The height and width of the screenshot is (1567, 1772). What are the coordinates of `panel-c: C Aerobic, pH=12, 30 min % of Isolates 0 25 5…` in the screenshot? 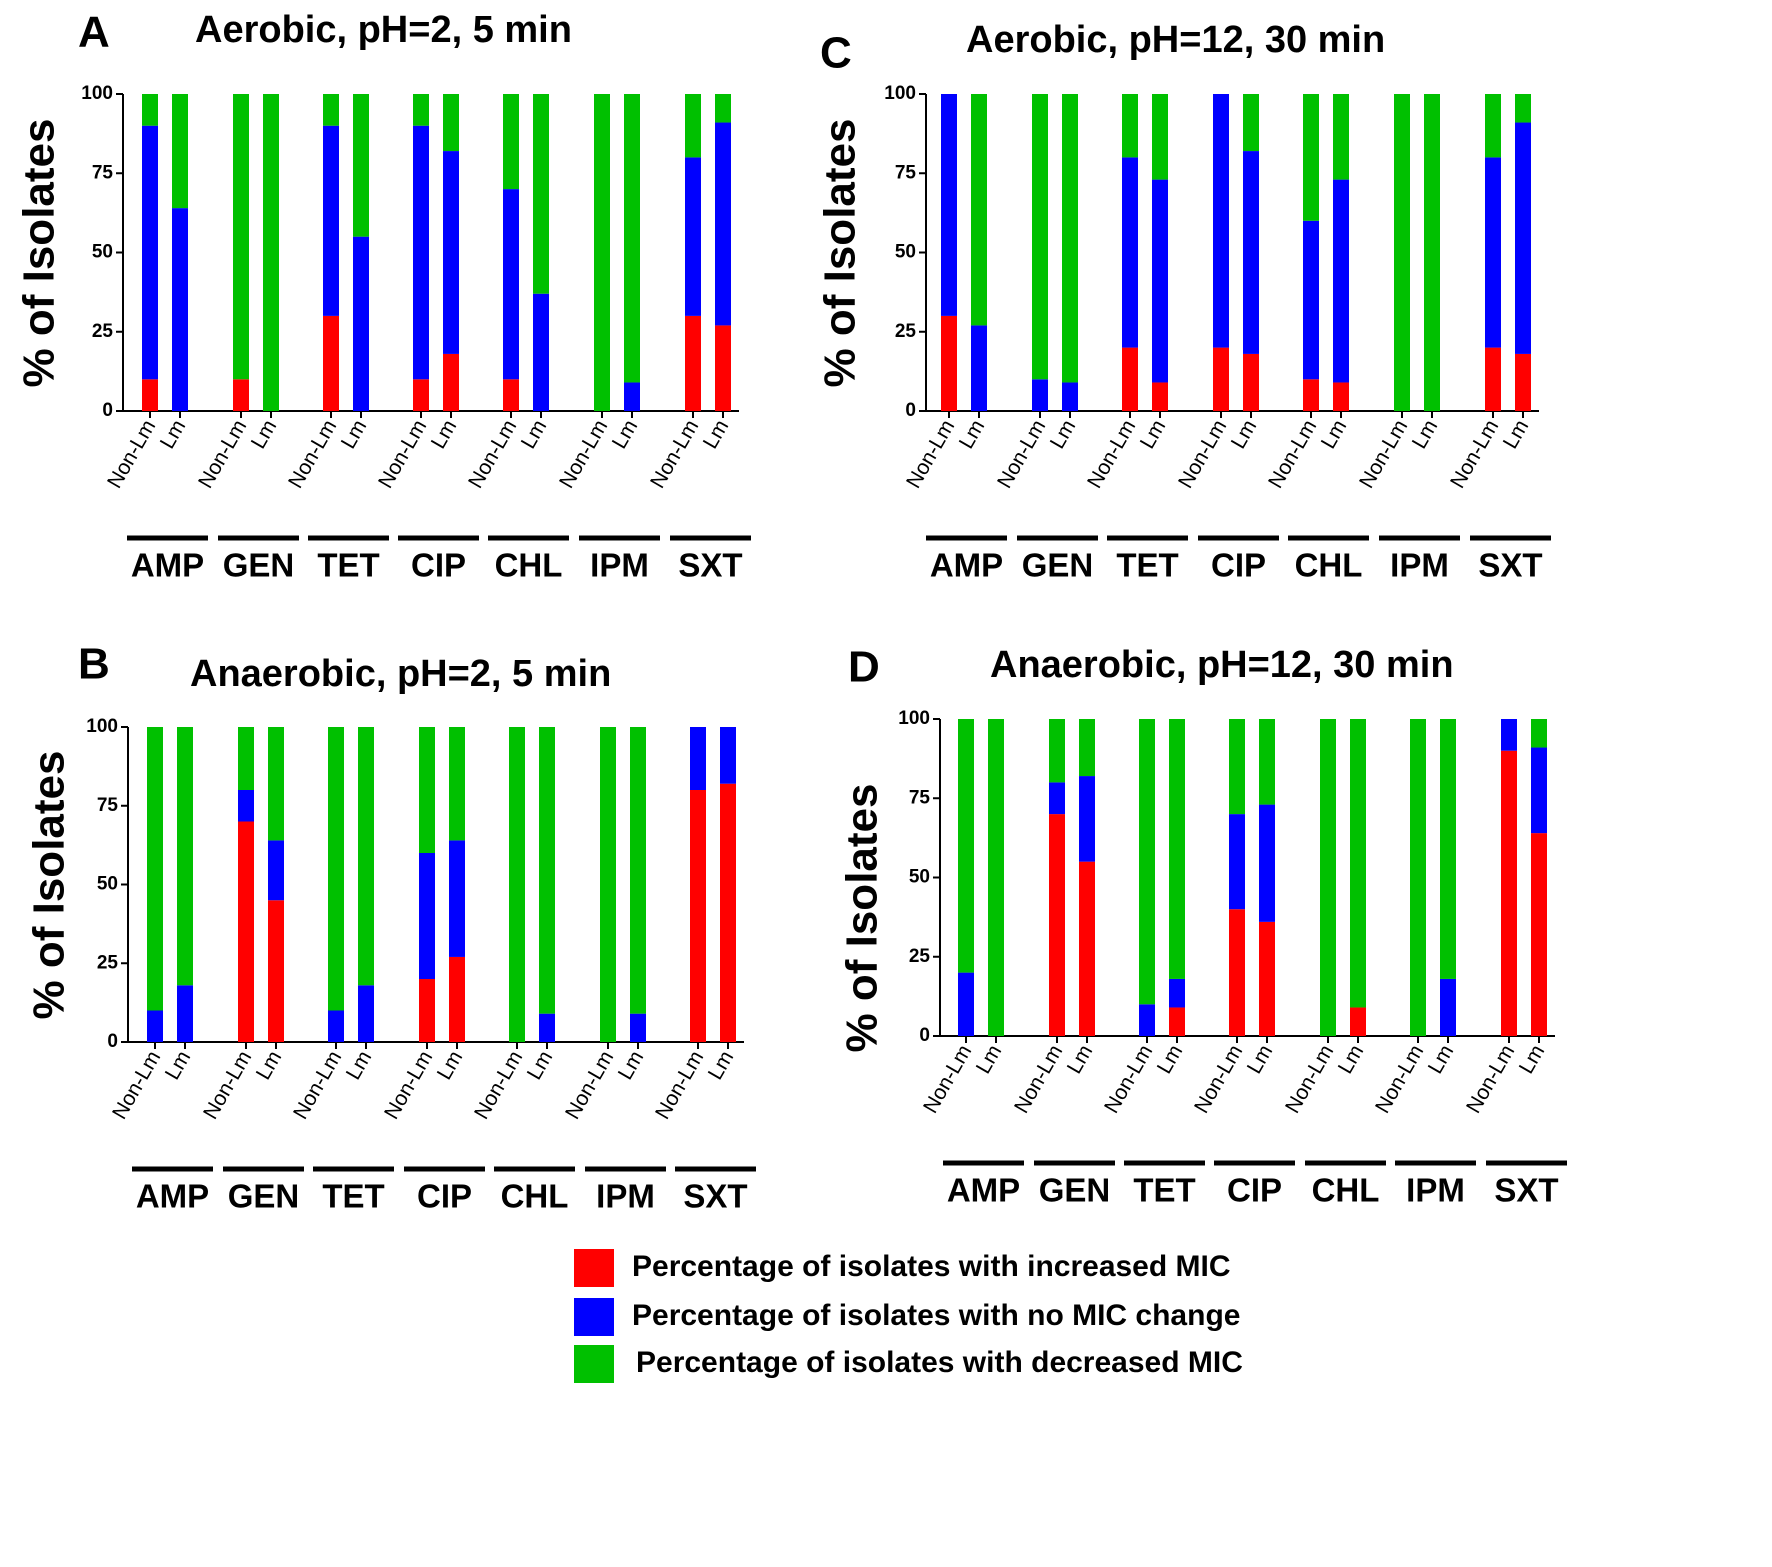 It's located at (1183, 301).